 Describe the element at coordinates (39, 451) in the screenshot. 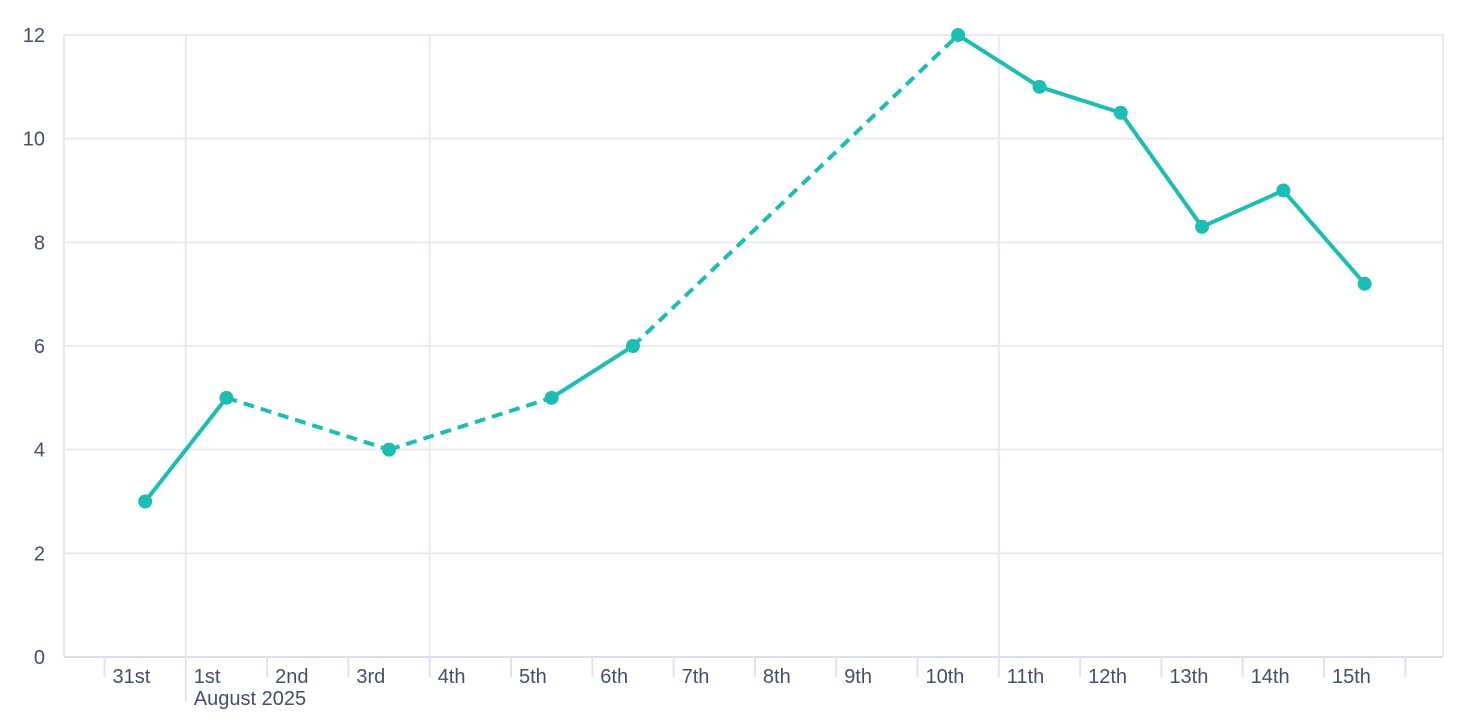

I see `y-tick-label: 4` at that location.